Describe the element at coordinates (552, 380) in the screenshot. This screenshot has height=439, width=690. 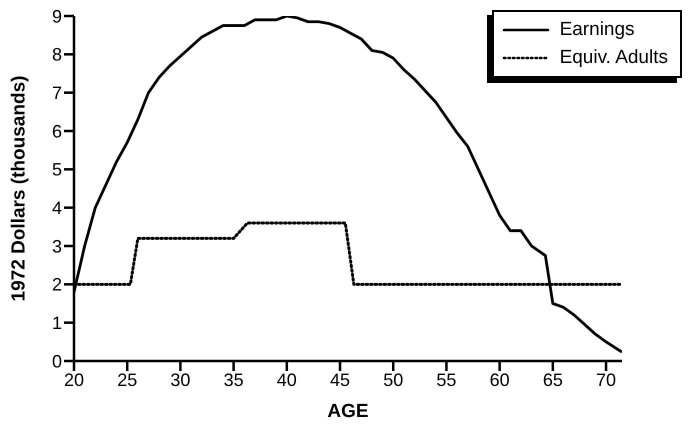
I see `x-tick-label: 65` at that location.